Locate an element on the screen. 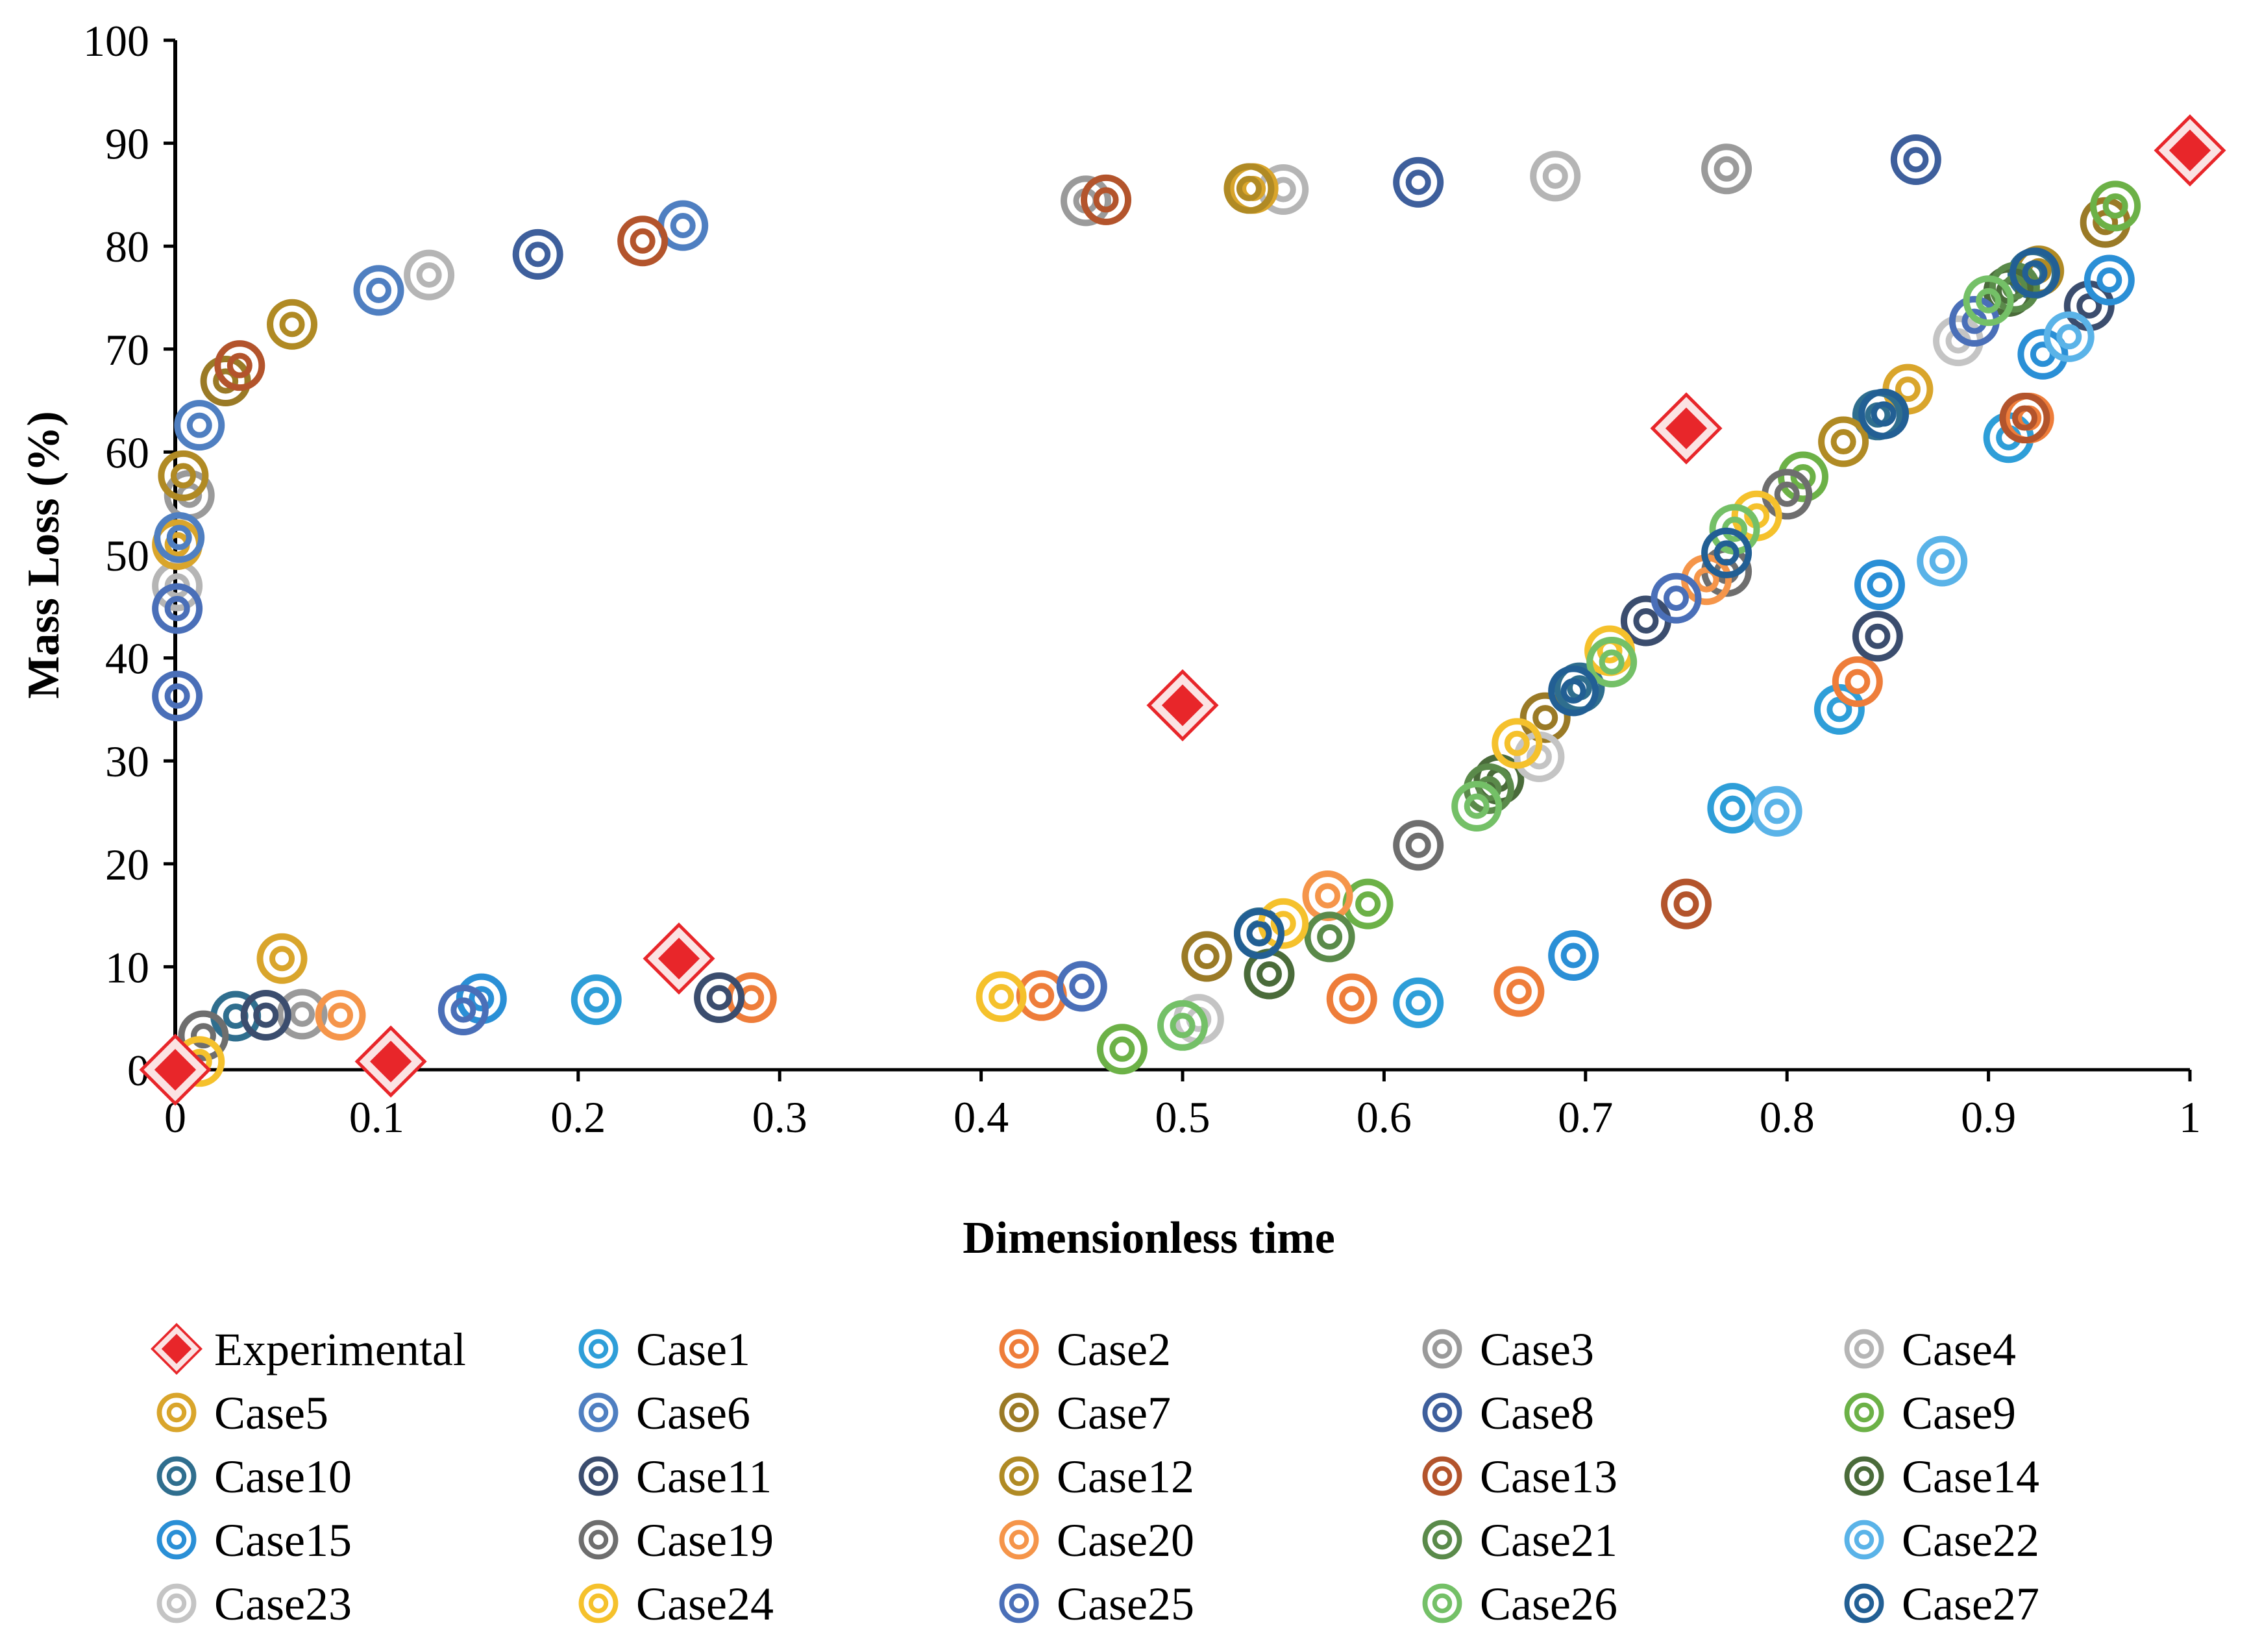 The height and width of the screenshot is (1652, 2249). x-tick-label: 0.1 is located at coordinates (376, 1117).